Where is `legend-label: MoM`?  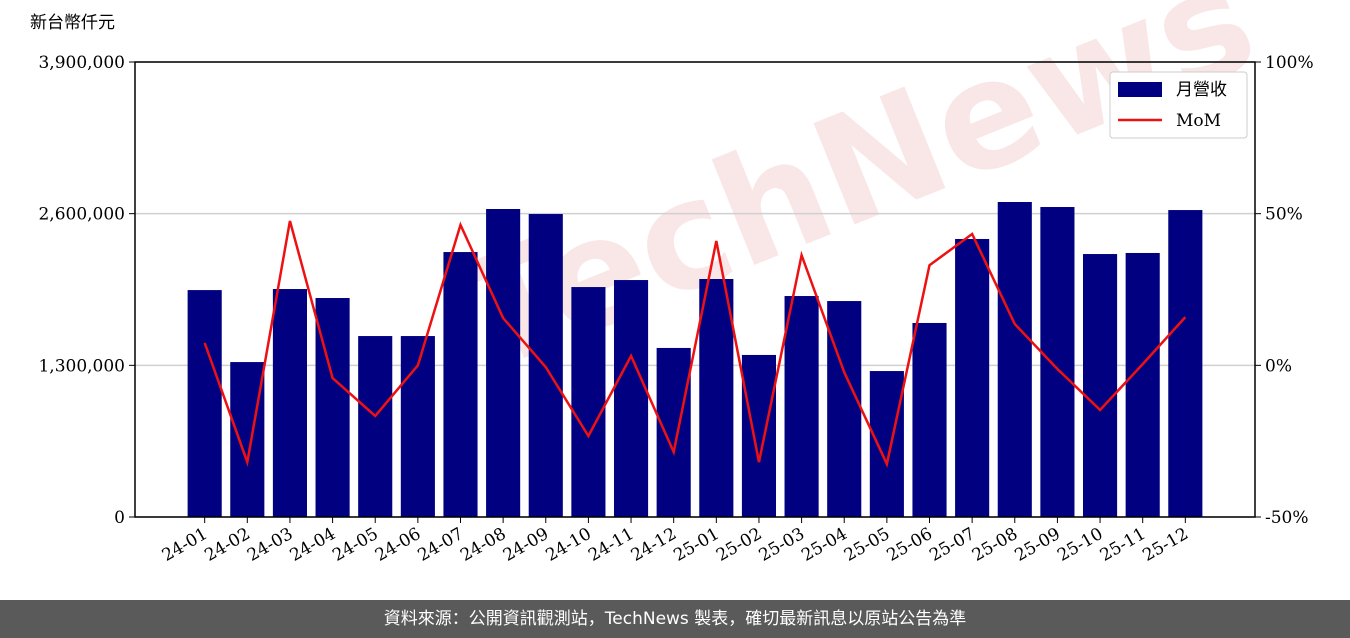 legend-label: MoM is located at coordinates (1198, 121).